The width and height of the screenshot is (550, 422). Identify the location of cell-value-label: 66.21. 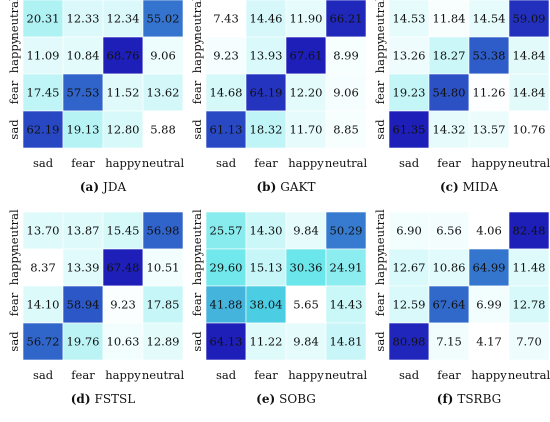
(346, 19).